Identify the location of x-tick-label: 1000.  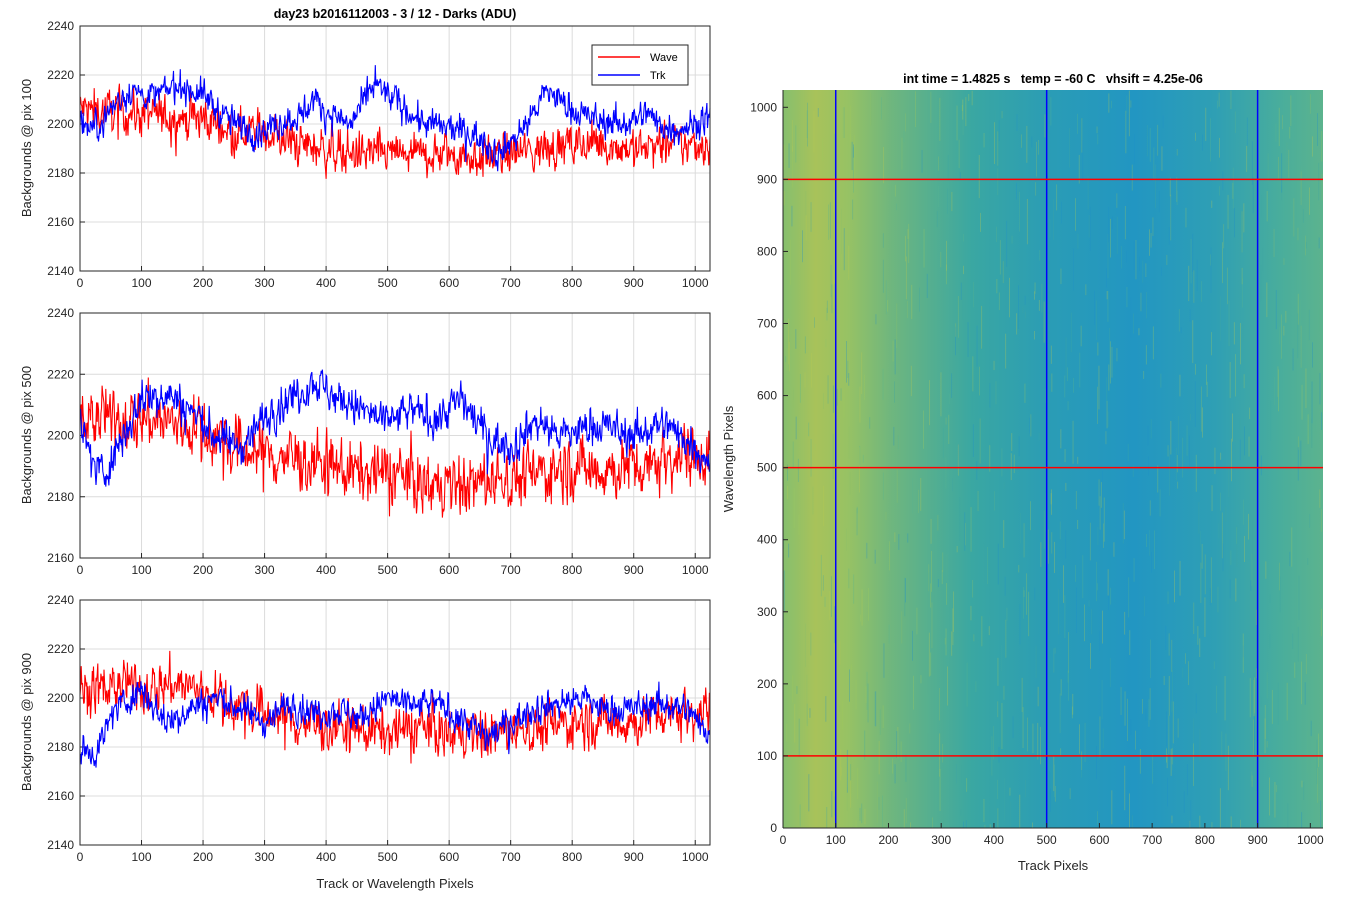
(695, 570).